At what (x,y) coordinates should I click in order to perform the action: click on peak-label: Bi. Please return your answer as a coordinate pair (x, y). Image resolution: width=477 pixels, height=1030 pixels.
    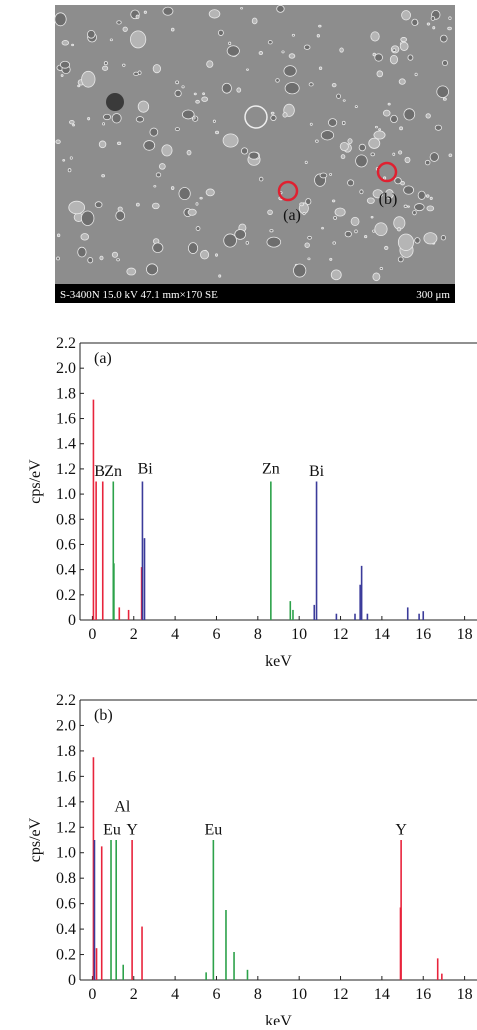
    Looking at the image, I should click on (317, 471).